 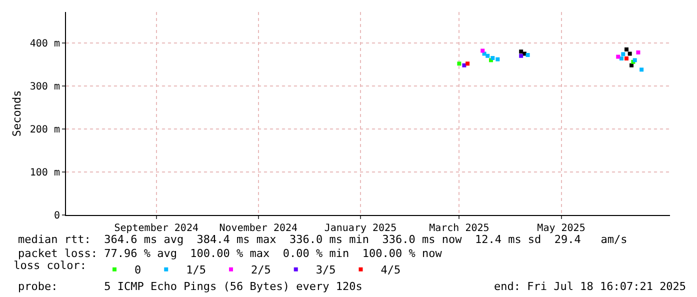 I want to click on x-tick-label: May 2025, so click(x=561, y=228).